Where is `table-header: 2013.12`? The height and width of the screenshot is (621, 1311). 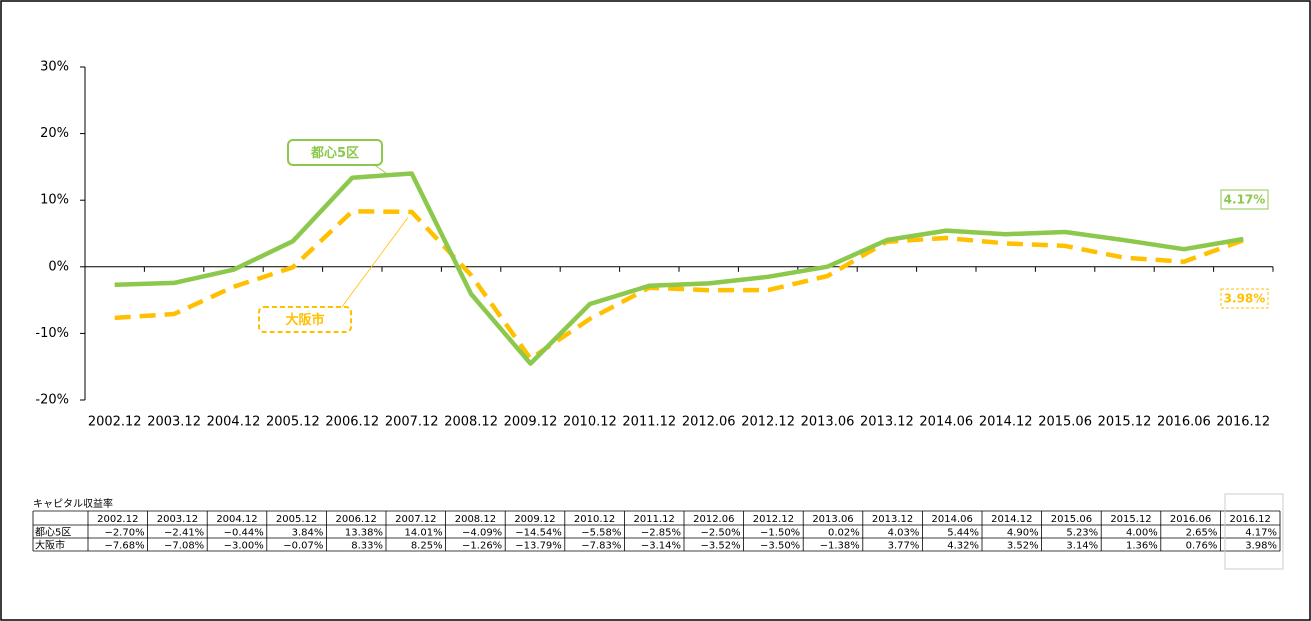
table-header: 2013.12 is located at coordinates (892, 519).